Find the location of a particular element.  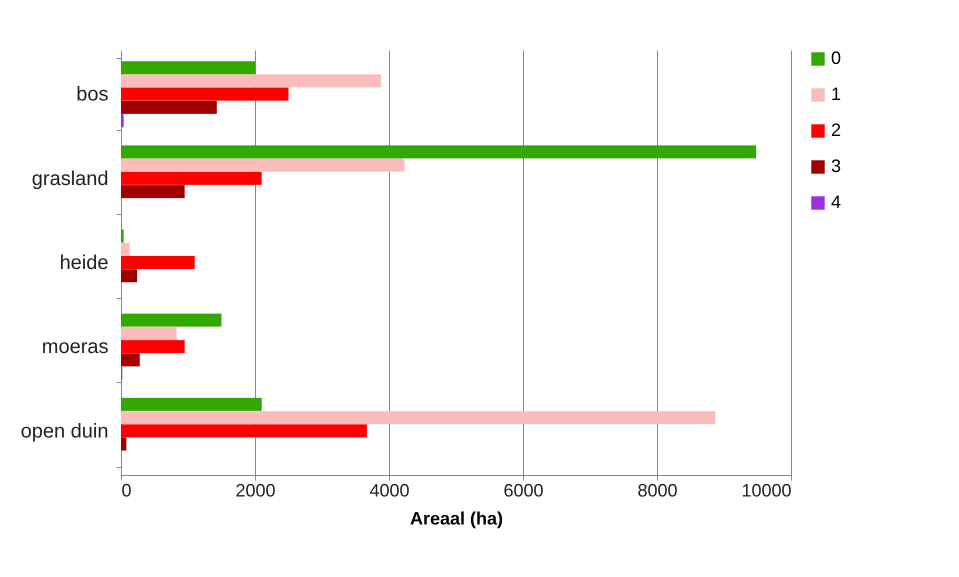

y-tick-label: heide is located at coordinates (84, 263).